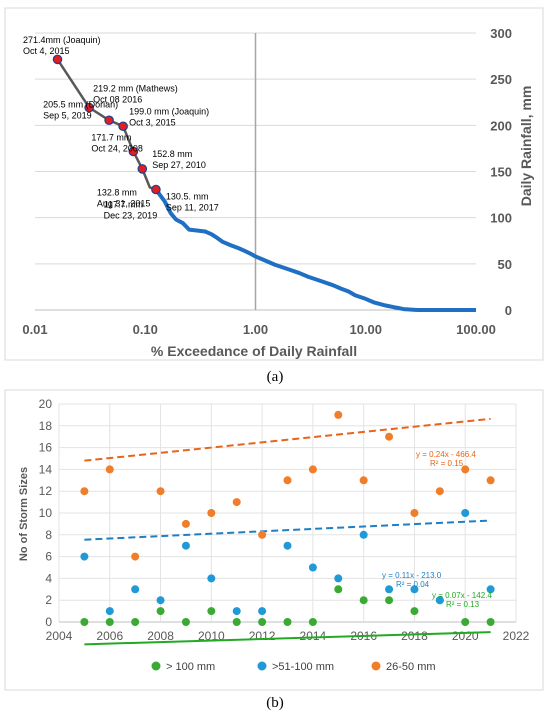 The width and height of the screenshot is (550, 715). Describe the element at coordinates (46, 469) in the screenshot. I see `y-tick-label: 14` at that location.